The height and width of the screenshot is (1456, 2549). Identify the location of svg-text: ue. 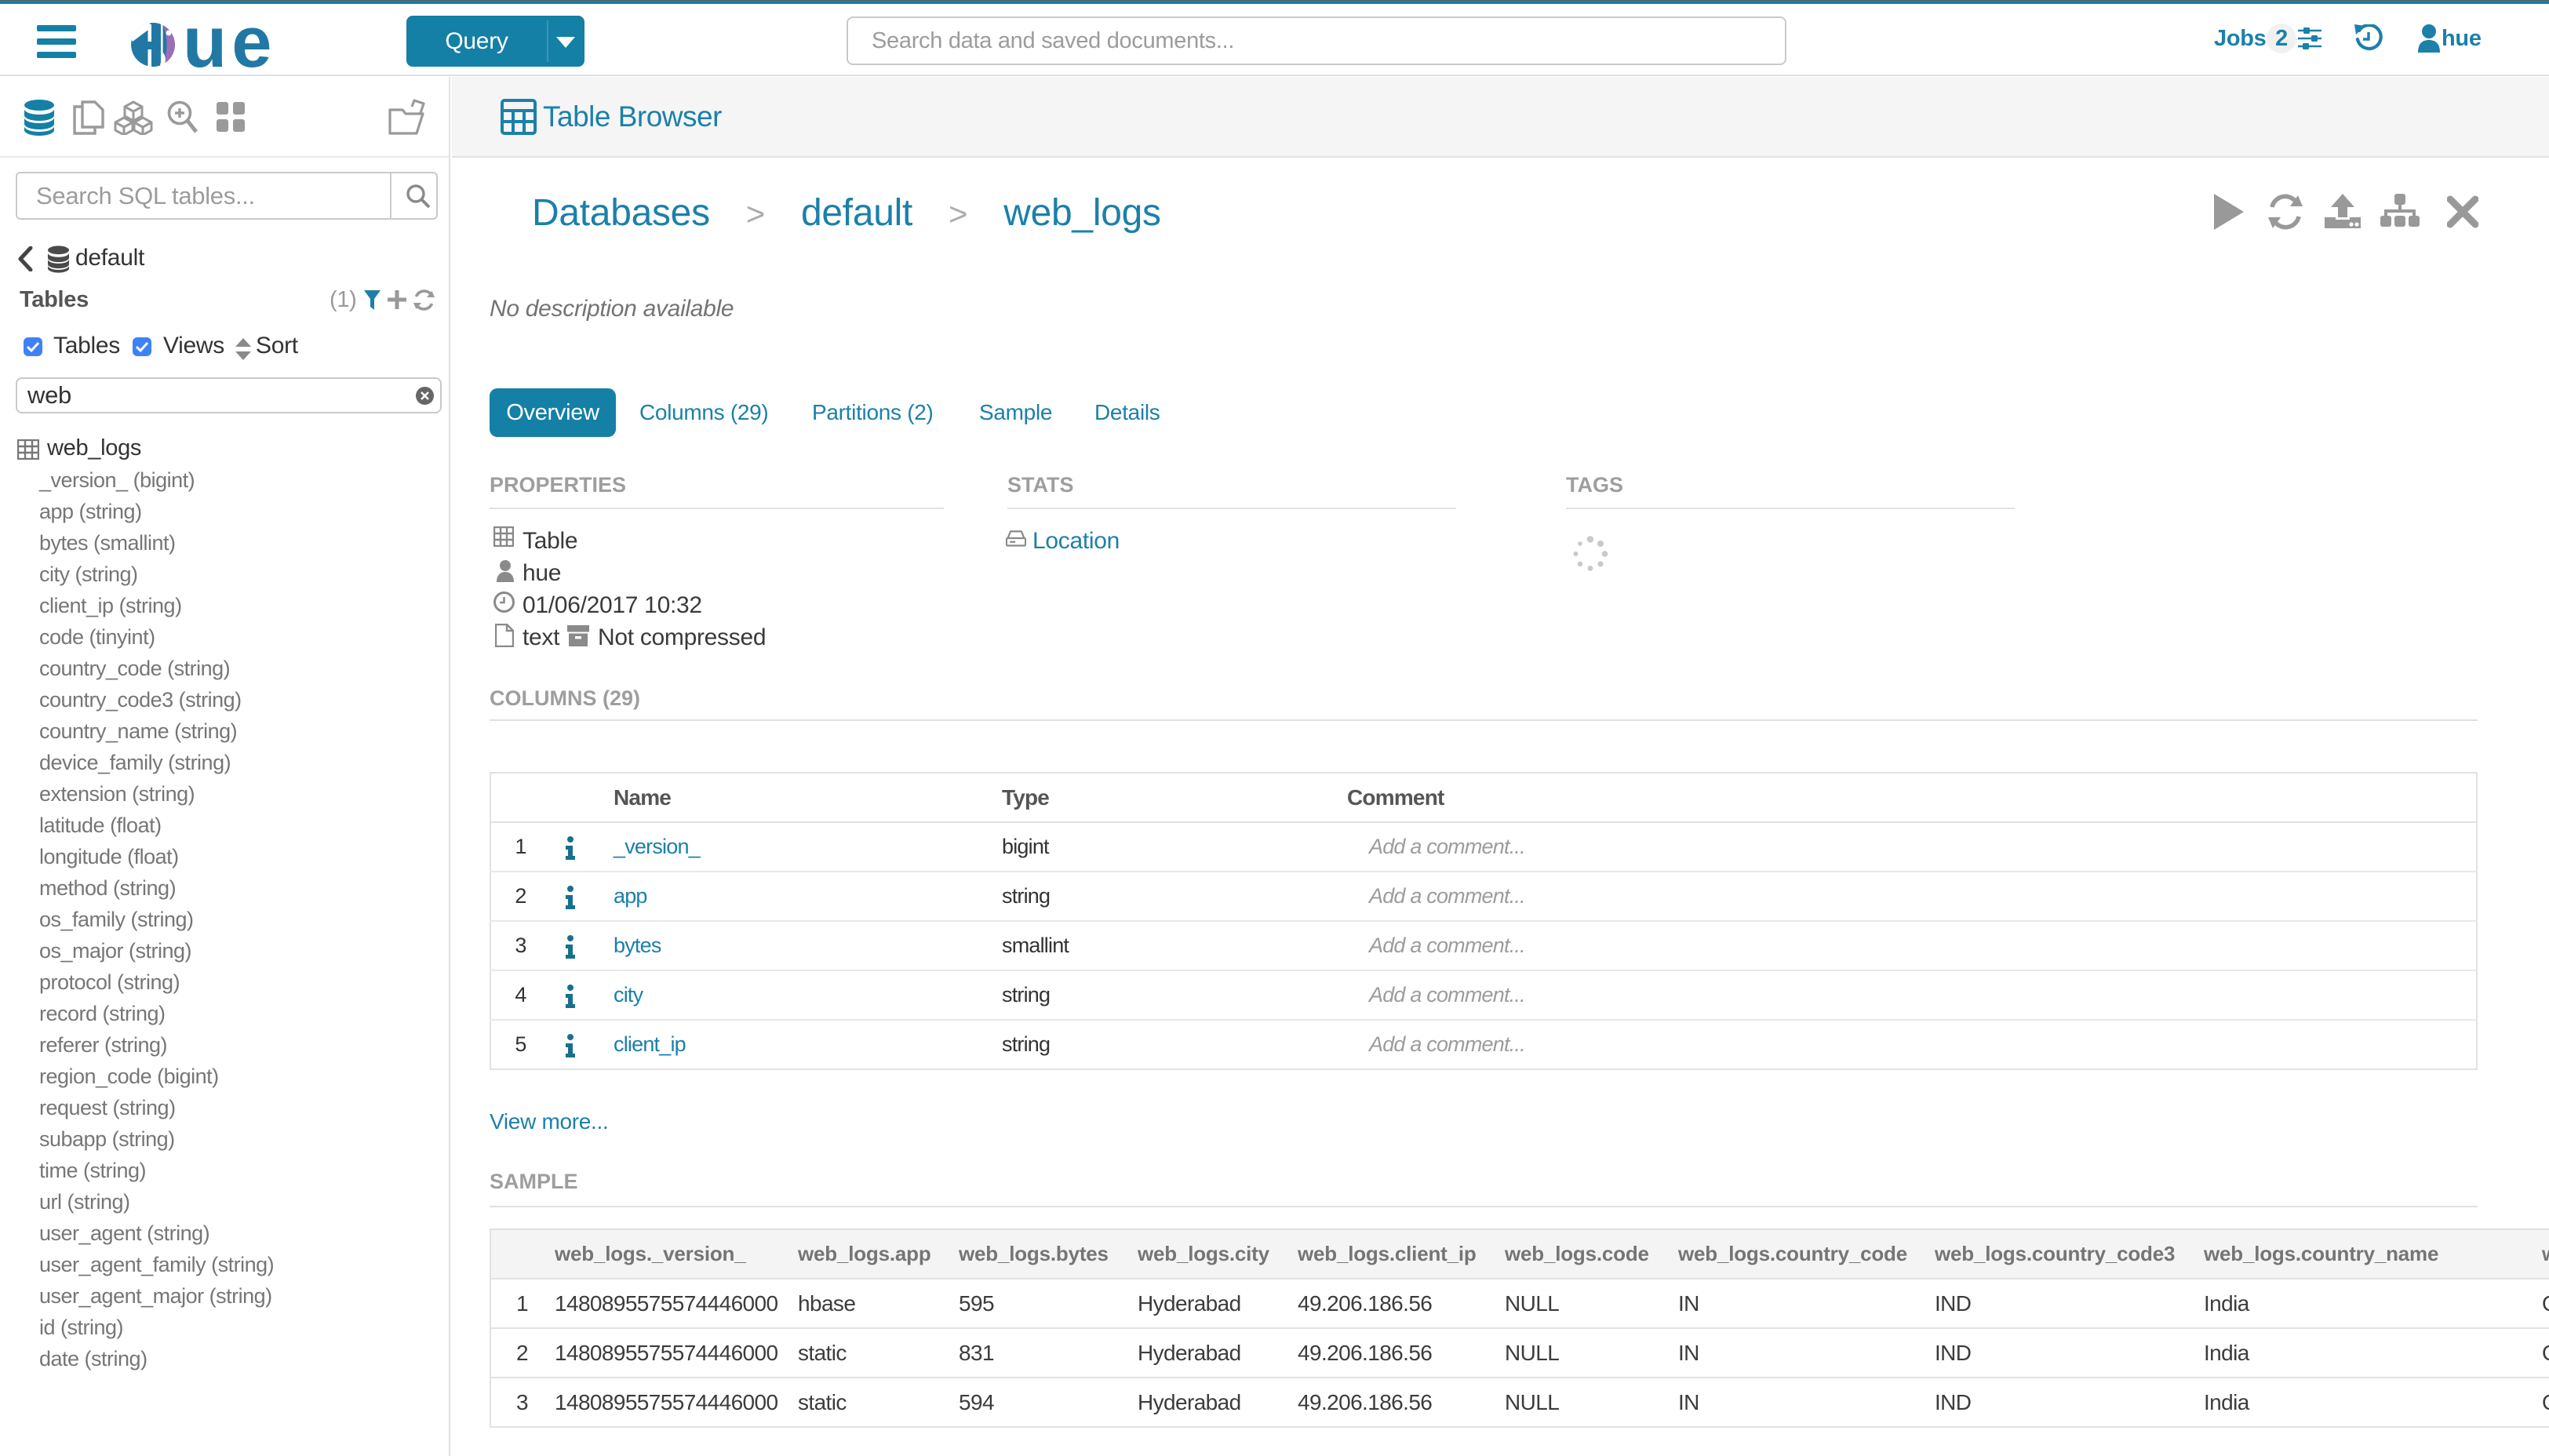
(229, 43).